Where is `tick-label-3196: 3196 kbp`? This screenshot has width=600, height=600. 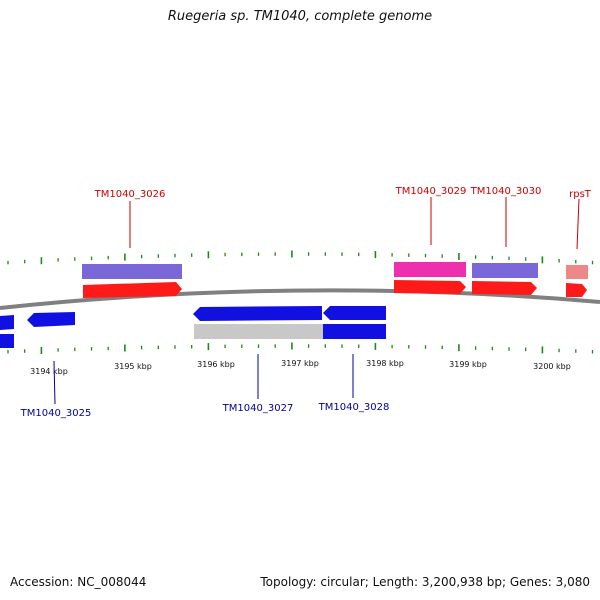
tick-label-3196: 3196 kbp is located at coordinates (216, 364).